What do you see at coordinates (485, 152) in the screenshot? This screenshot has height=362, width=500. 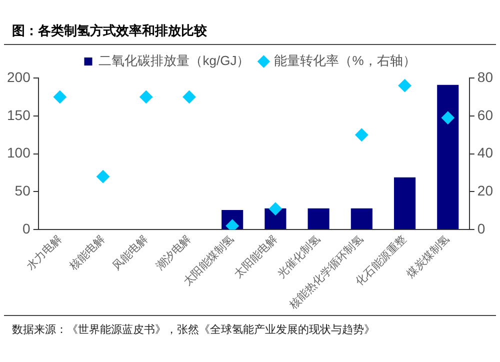 I see `y2-tick-label: 40` at bounding box center [485, 152].